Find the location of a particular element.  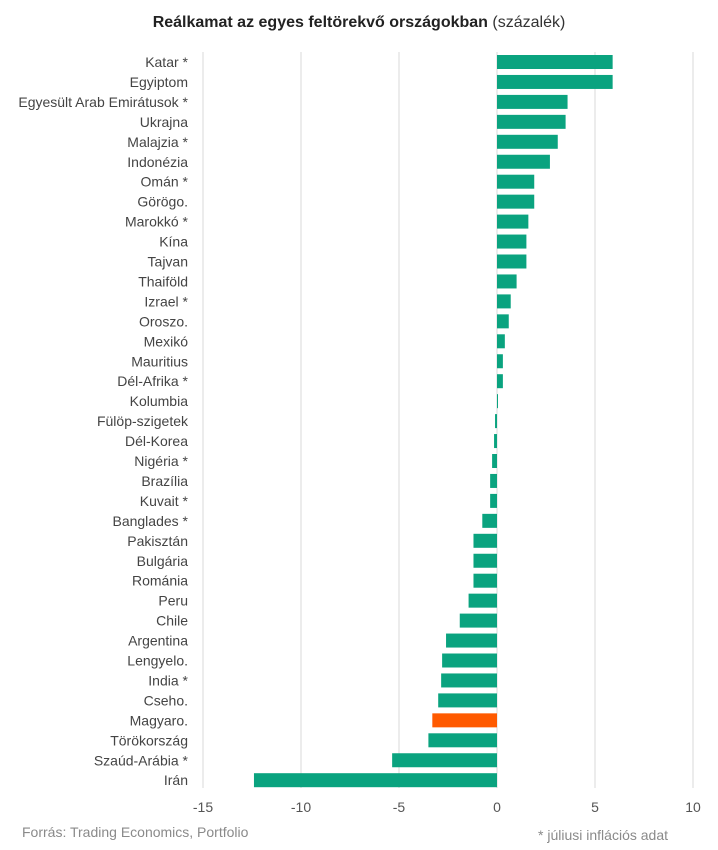

category-label: Banglades * is located at coordinates (150, 521).